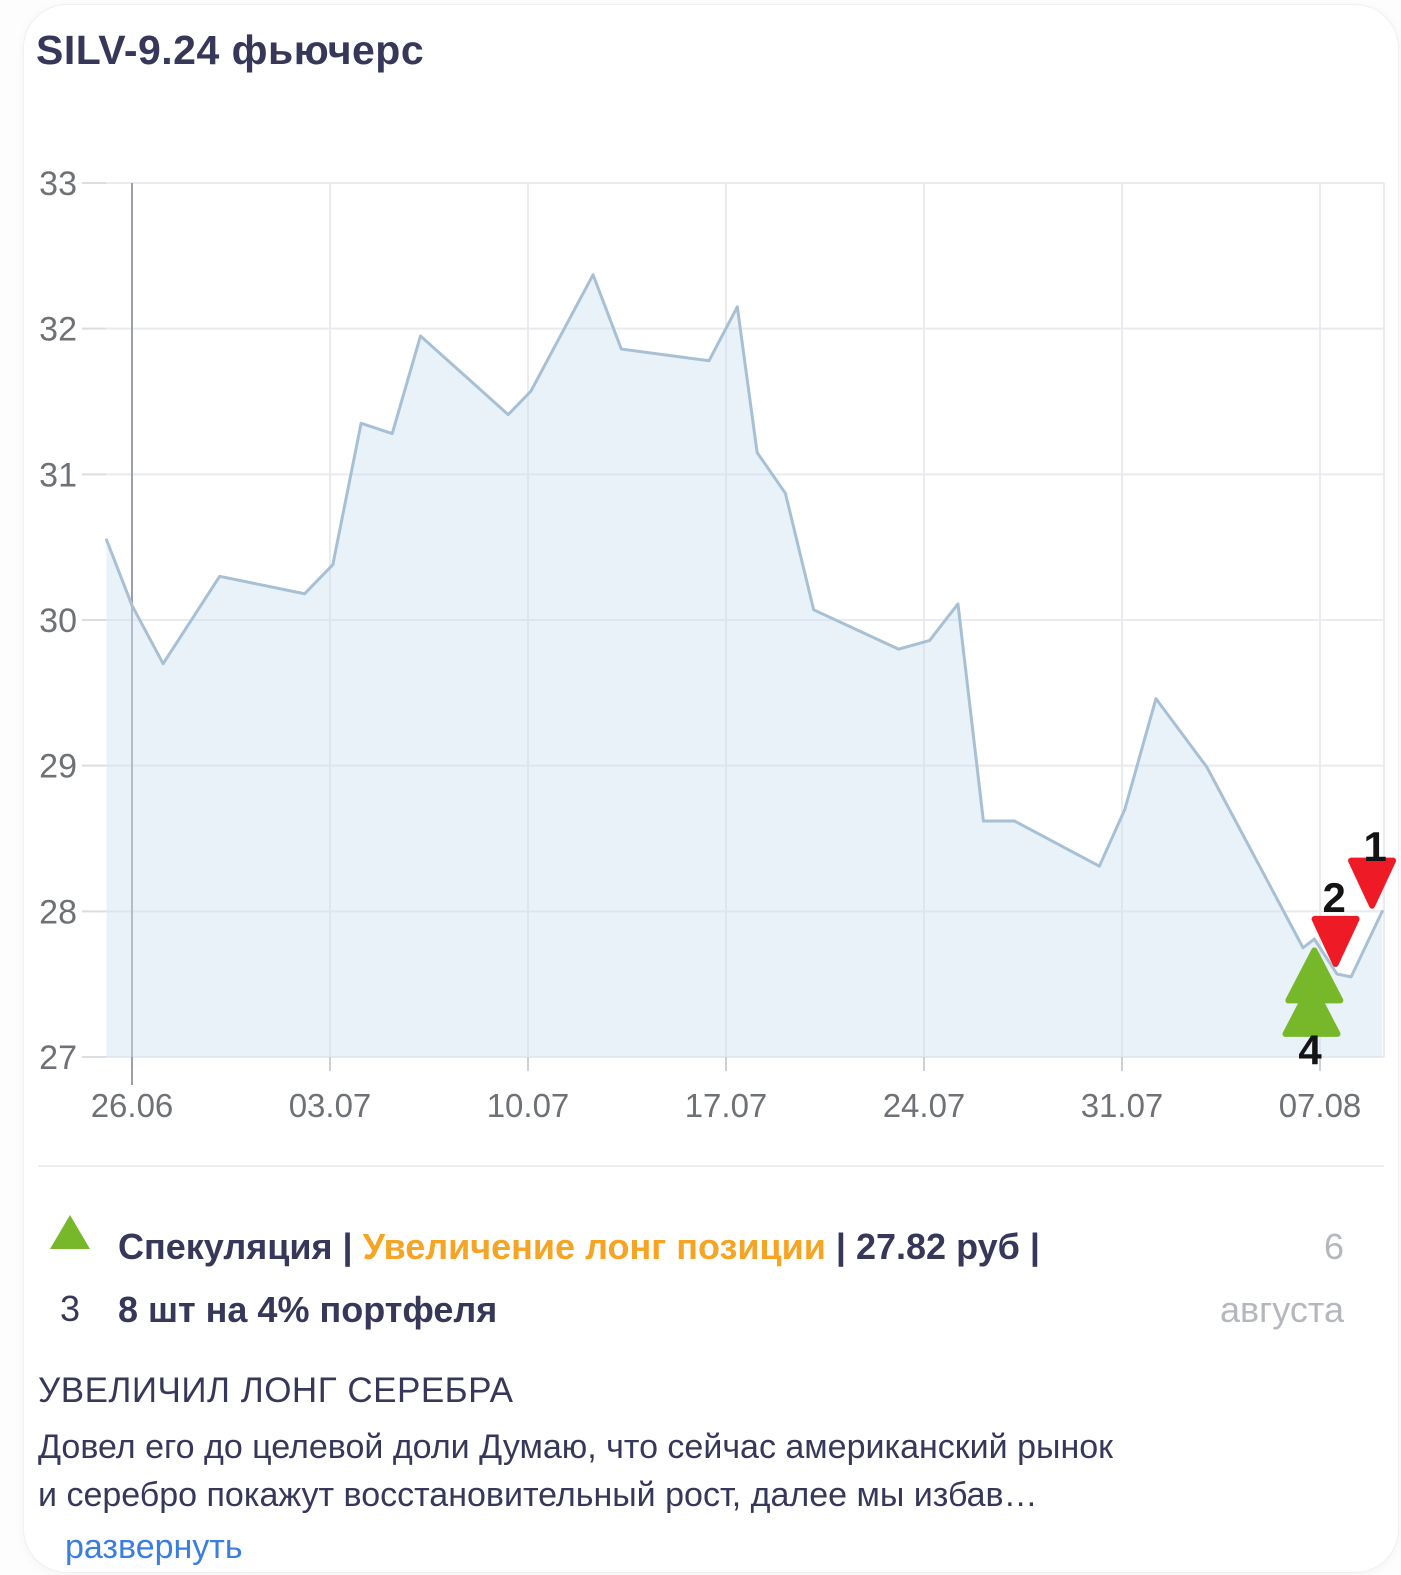 The height and width of the screenshot is (1575, 1401). Describe the element at coordinates (235, 1246) in the screenshot. I see `trade-type-label: Спекуляция |` at that location.